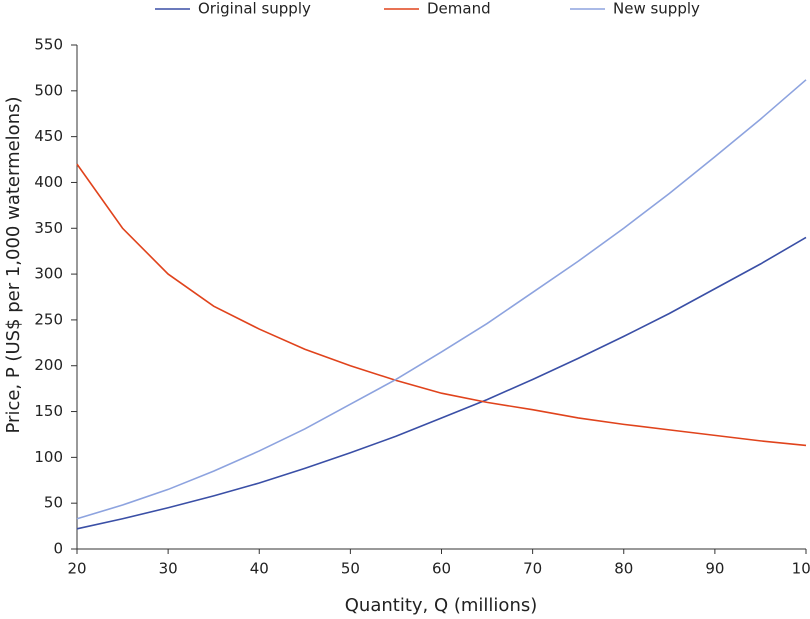  Describe the element at coordinates (53, 503) in the screenshot. I see `y-tick-label: 50` at that location.